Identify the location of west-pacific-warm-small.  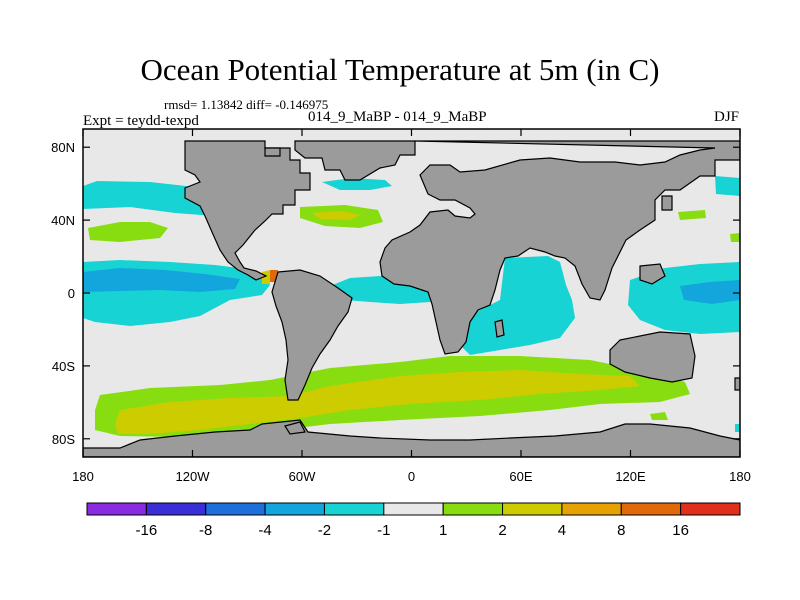
(735, 237).